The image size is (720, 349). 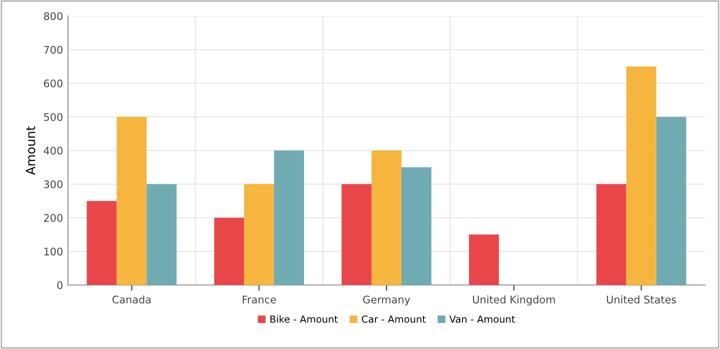 What do you see at coordinates (304, 319) in the screenshot?
I see `legend-label: Bike - Amount` at bounding box center [304, 319].